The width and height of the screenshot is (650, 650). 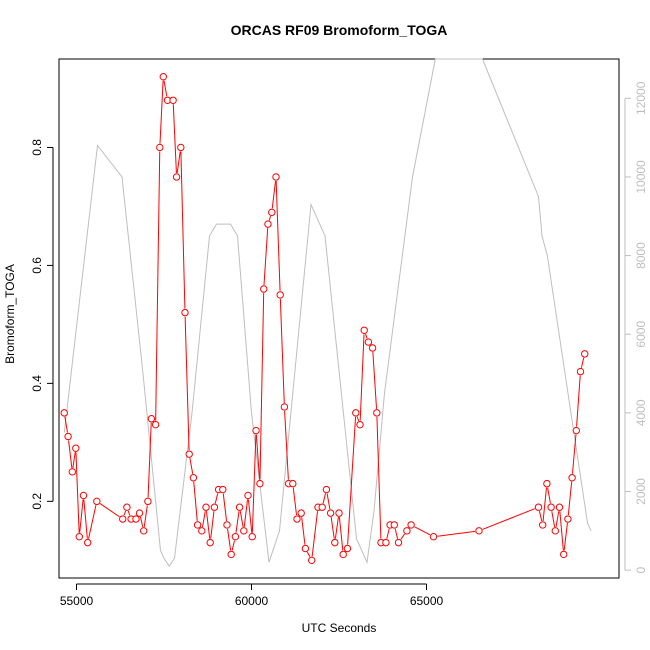 I want to click on y-tick-label: 0.8, so click(x=37, y=147).